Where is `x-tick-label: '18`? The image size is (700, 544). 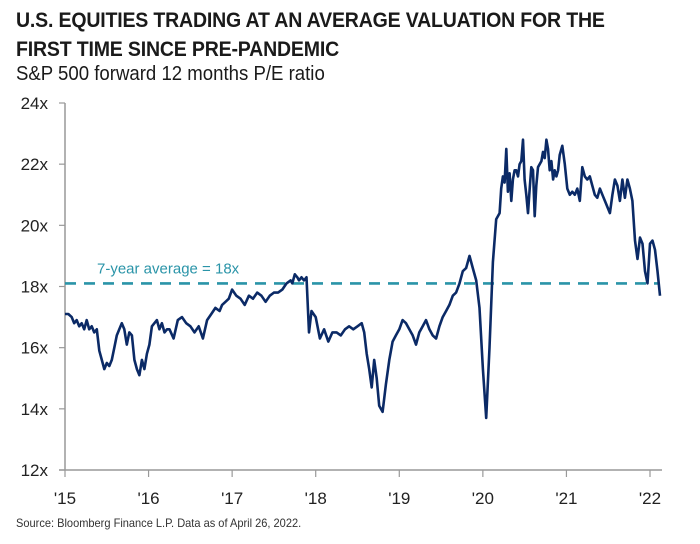
x-tick-label: '18 is located at coordinates (316, 498).